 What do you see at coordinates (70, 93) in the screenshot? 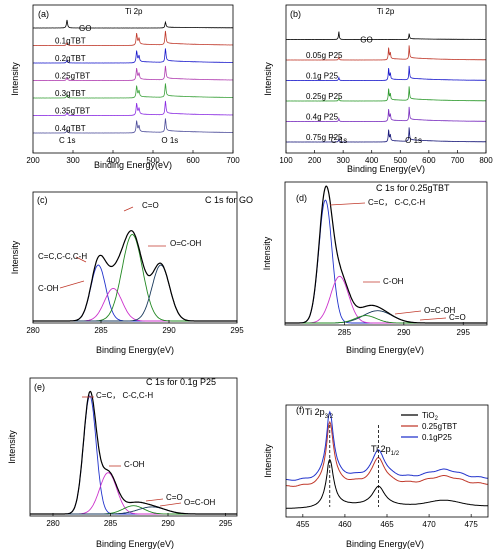
I see `series-label: 0.3gTBT` at bounding box center [70, 93].